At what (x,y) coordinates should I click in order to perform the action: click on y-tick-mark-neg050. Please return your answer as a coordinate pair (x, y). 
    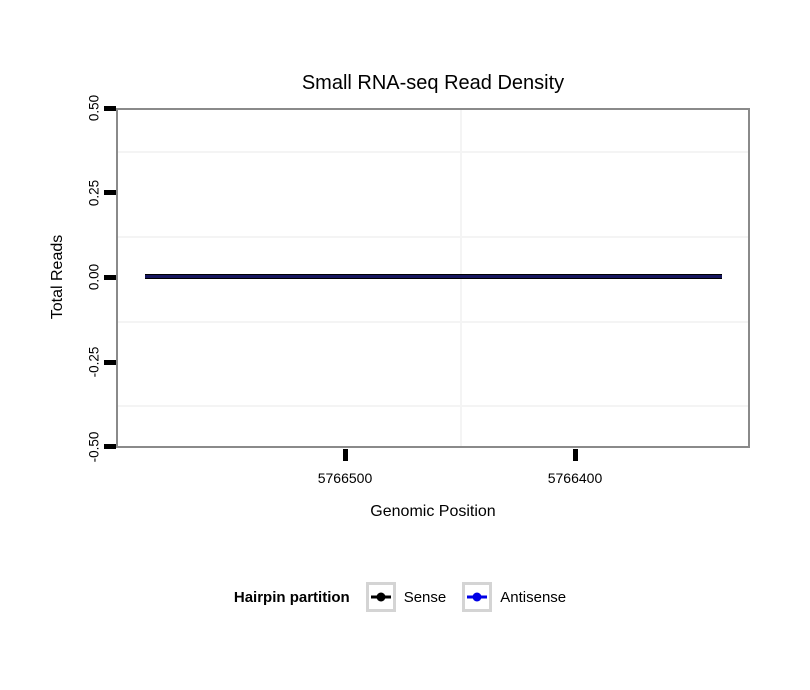
    Looking at the image, I should click on (110, 446).